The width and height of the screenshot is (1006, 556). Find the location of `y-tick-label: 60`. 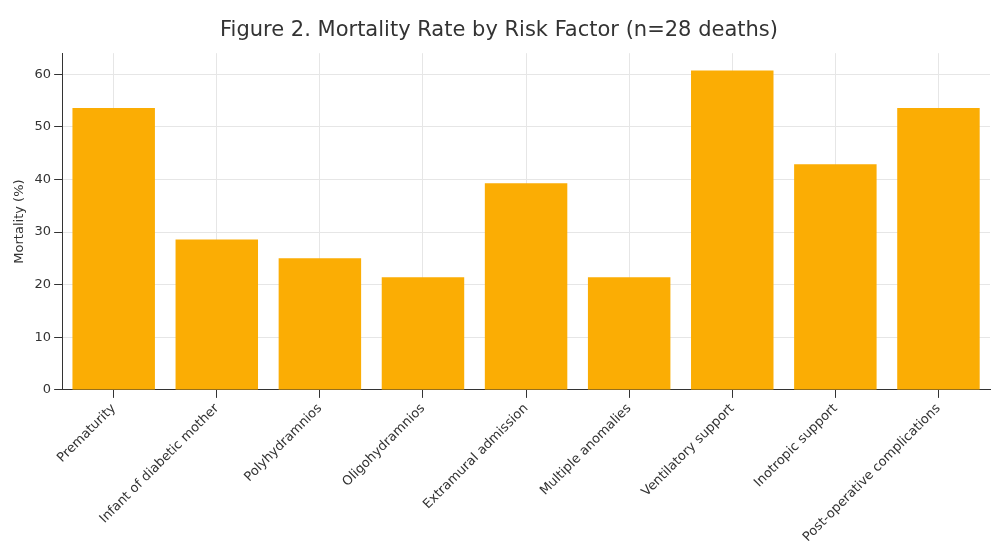

y-tick-label: 60 is located at coordinates (43, 73).